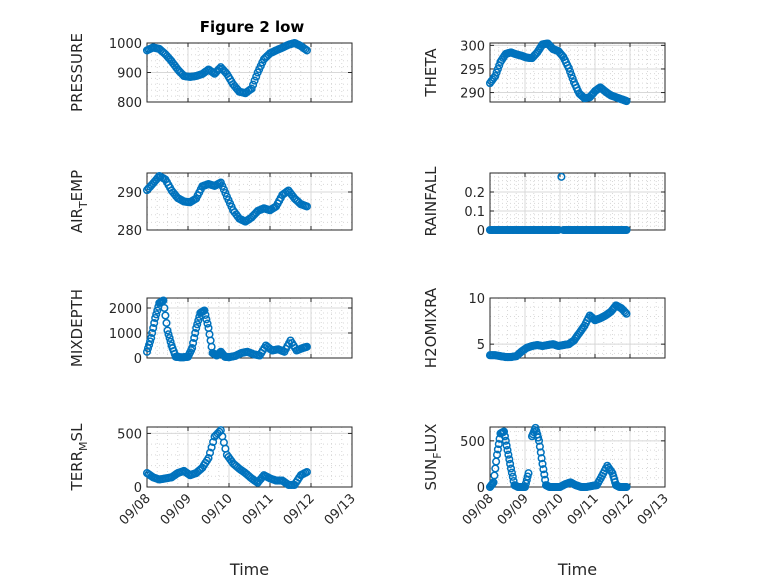 The width and height of the screenshot is (778, 583). What do you see at coordinates (129, 74) in the screenshot?
I see `y-tick-label: 900` at bounding box center [129, 74].